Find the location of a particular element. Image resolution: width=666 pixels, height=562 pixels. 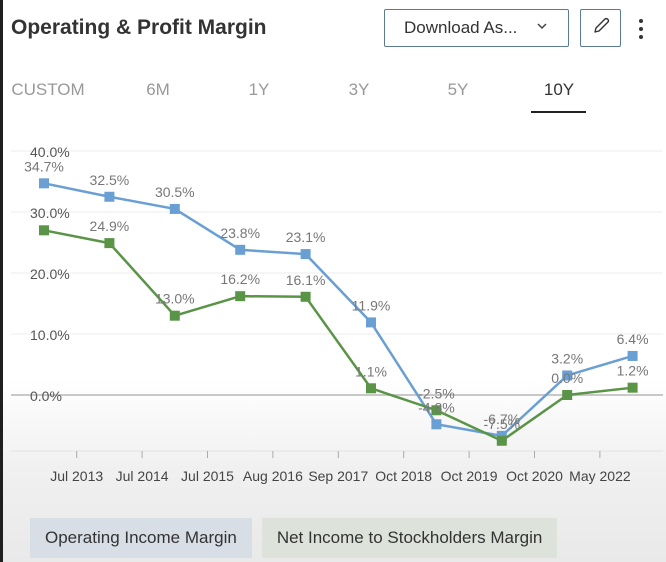

x-tick-label: Jul 2013 is located at coordinates (76, 476).